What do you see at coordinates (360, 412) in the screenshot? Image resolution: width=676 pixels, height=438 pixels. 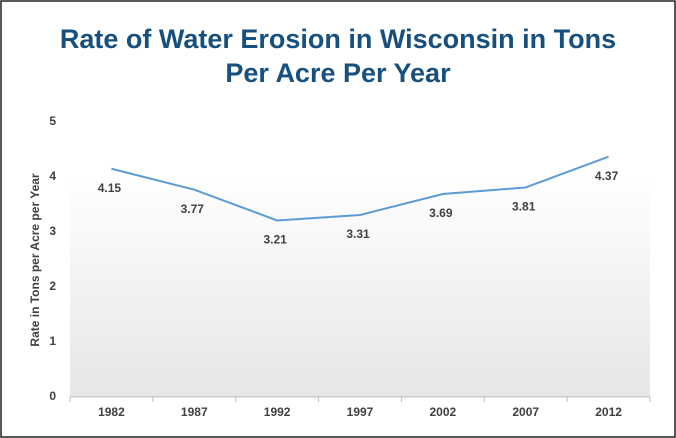 I see `x-tick-label: 1997` at bounding box center [360, 412].